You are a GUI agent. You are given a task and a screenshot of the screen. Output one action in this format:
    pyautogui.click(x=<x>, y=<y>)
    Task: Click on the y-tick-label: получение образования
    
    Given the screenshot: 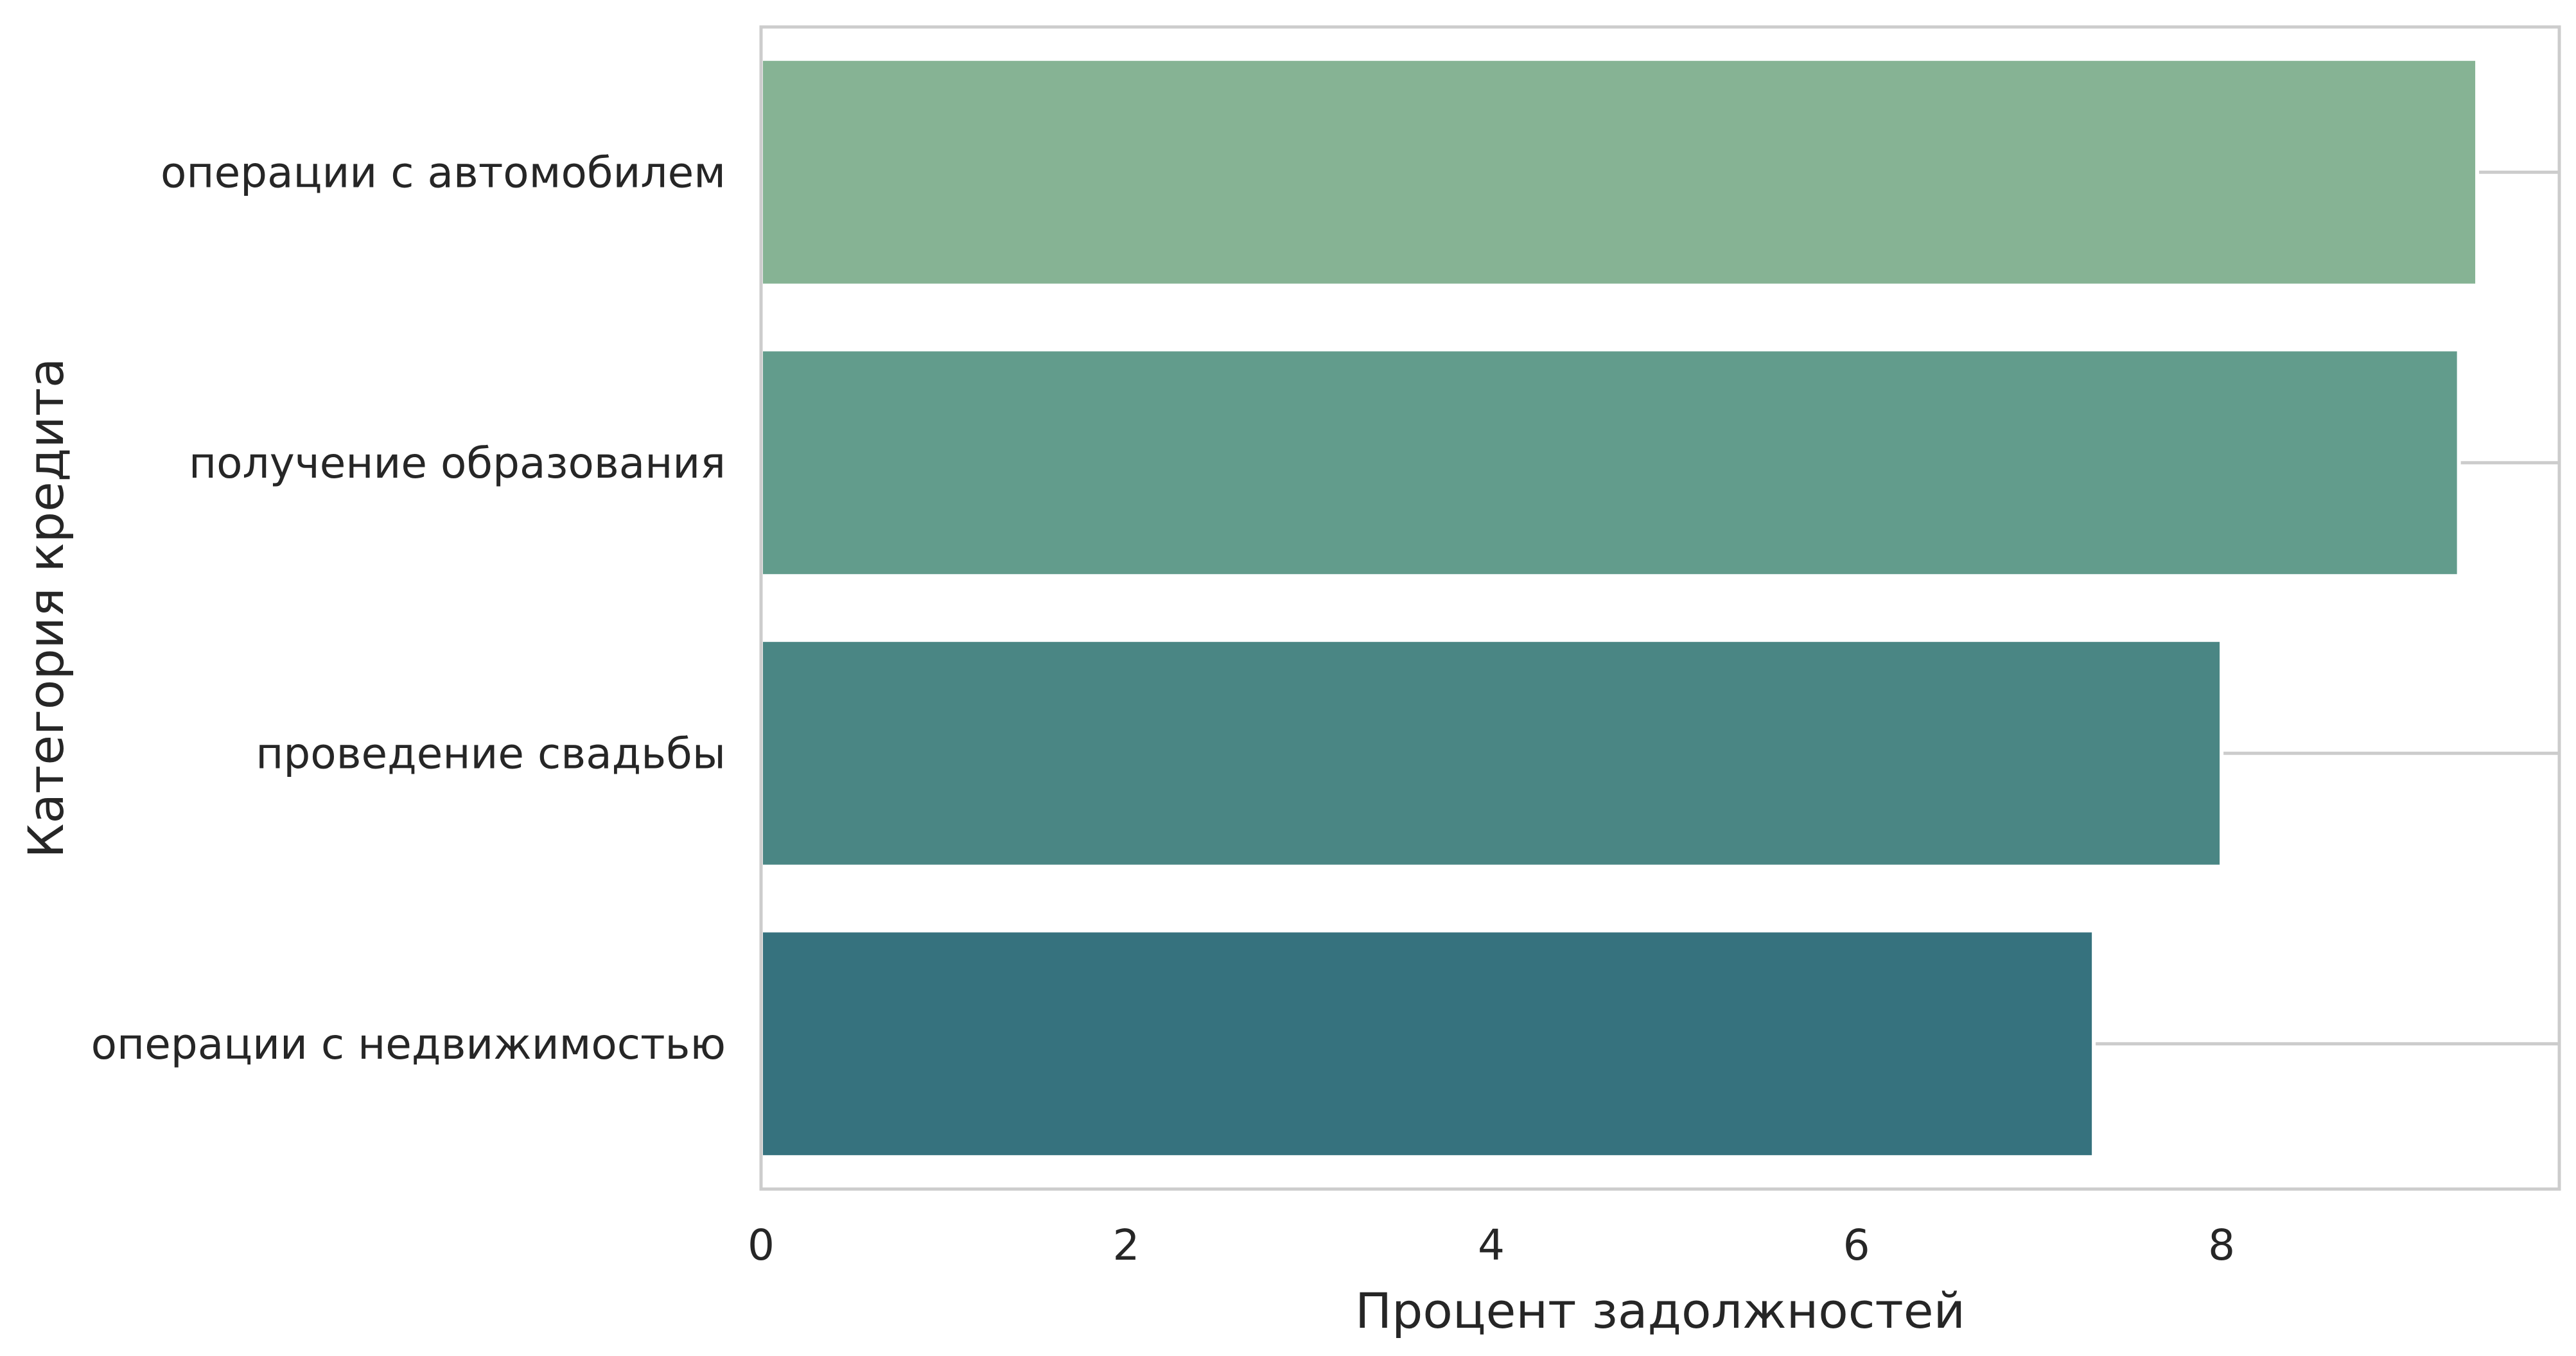 What is the action you would take?
    pyautogui.click(x=457, y=463)
    